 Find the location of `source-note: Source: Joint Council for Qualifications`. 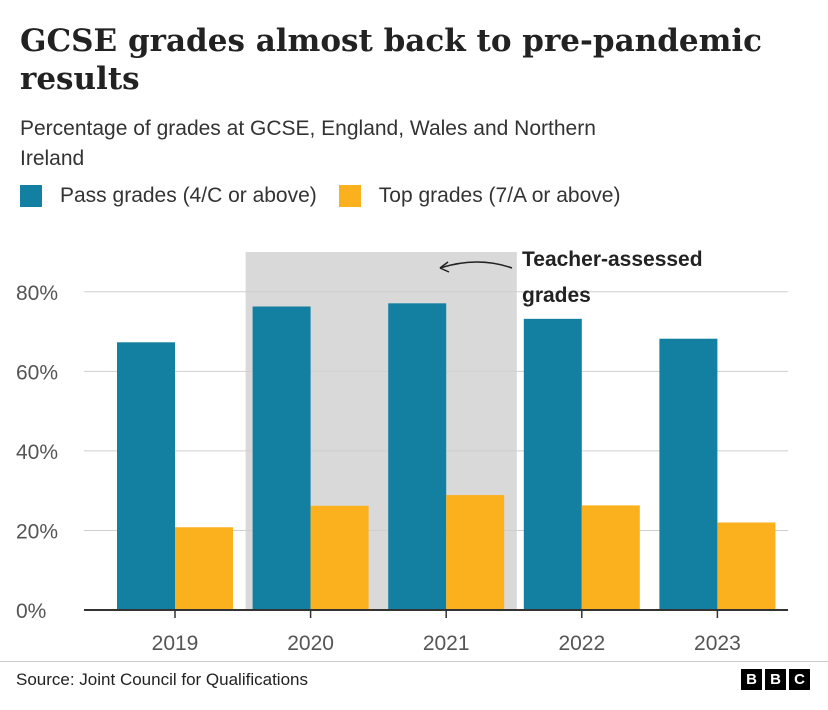

source-note: Source: Joint Council for Qualifications is located at coordinates (162, 679).